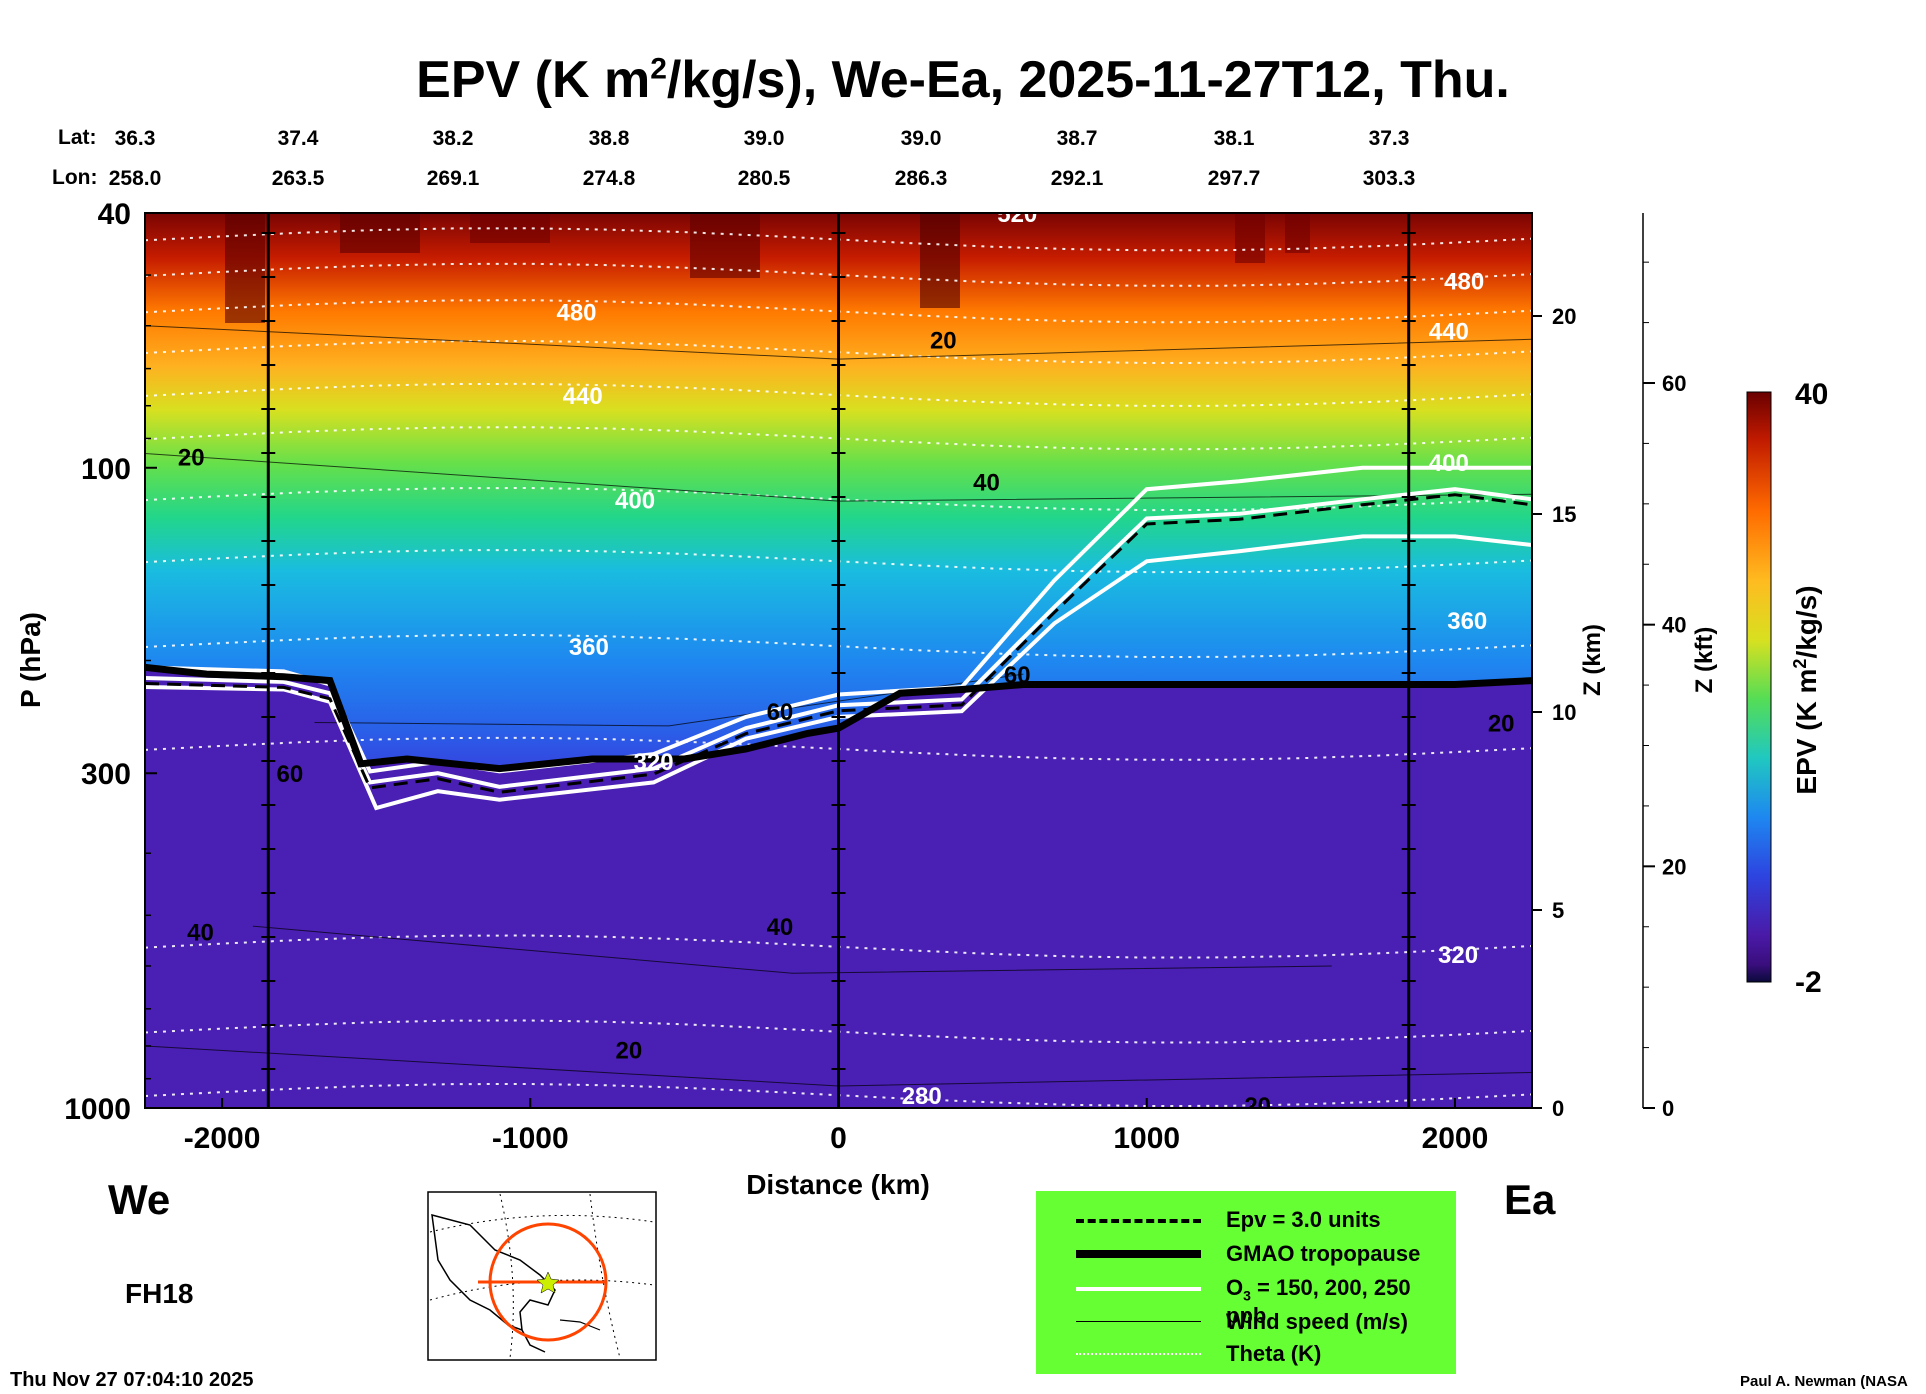 Image resolution: width=1926 pixels, height=1394 pixels. Describe the element at coordinates (1664, 667) in the screenshot. I see `y-axis-z-kft: 0 20 40 60` at that location.